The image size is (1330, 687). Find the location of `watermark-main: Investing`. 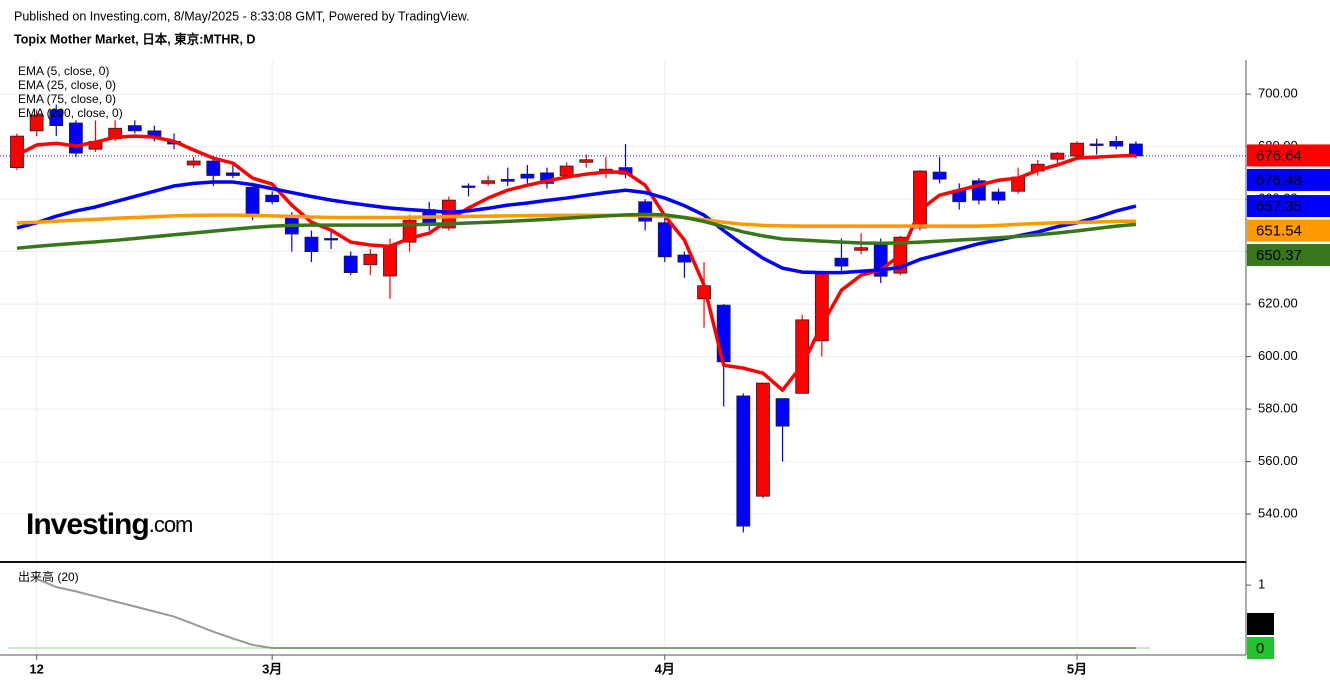

watermark-main: Investing is located at coordinates (87, 524).